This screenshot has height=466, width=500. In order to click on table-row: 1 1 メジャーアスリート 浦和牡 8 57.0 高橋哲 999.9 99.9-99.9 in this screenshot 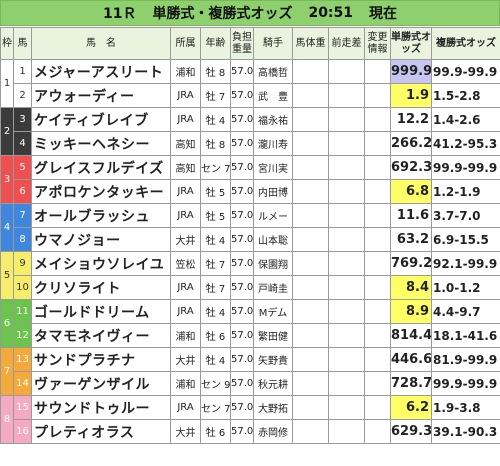, I will do `click(250, 83)`.